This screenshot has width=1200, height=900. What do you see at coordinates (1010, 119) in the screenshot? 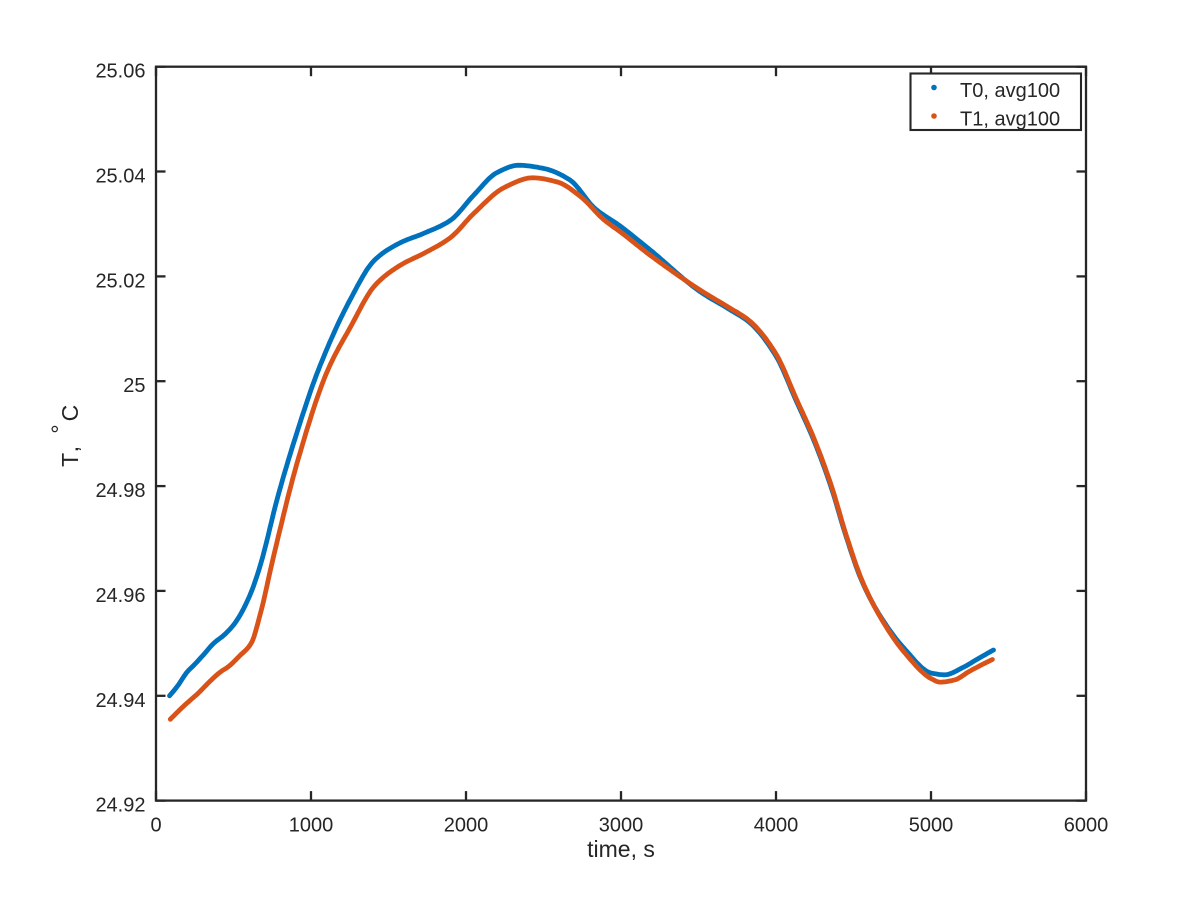
I see `svg-text: T1, avg100` at bounding box center [1010, 119].